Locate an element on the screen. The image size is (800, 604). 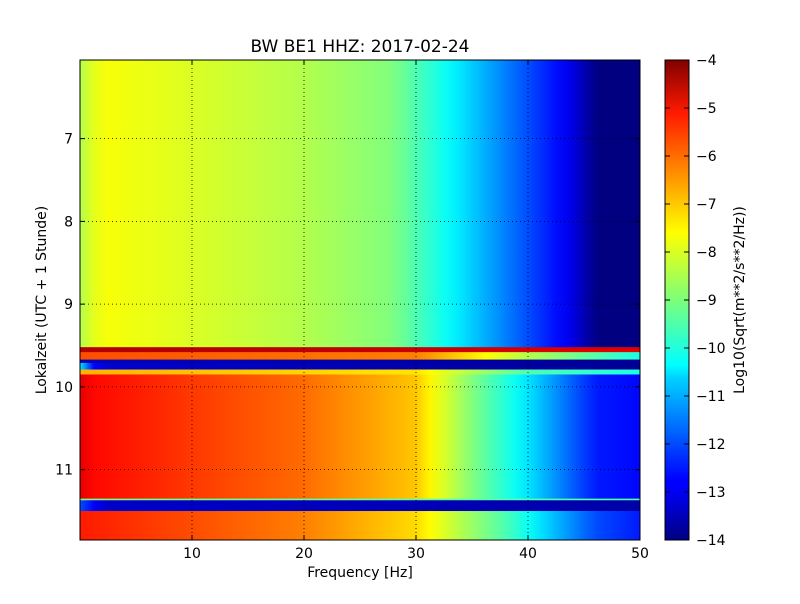
colorbar-tick-label: −8 is located at coordinates (706, 253).